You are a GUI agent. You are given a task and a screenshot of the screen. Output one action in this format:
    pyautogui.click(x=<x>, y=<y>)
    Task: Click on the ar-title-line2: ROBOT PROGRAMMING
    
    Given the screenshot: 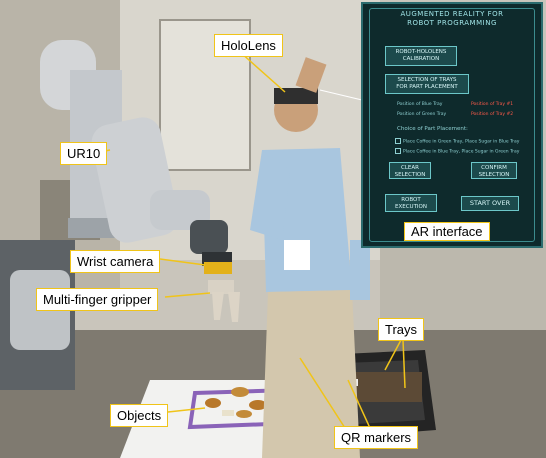 What is the action you would take?
    pyautogui.click(x=452, y=23)
    